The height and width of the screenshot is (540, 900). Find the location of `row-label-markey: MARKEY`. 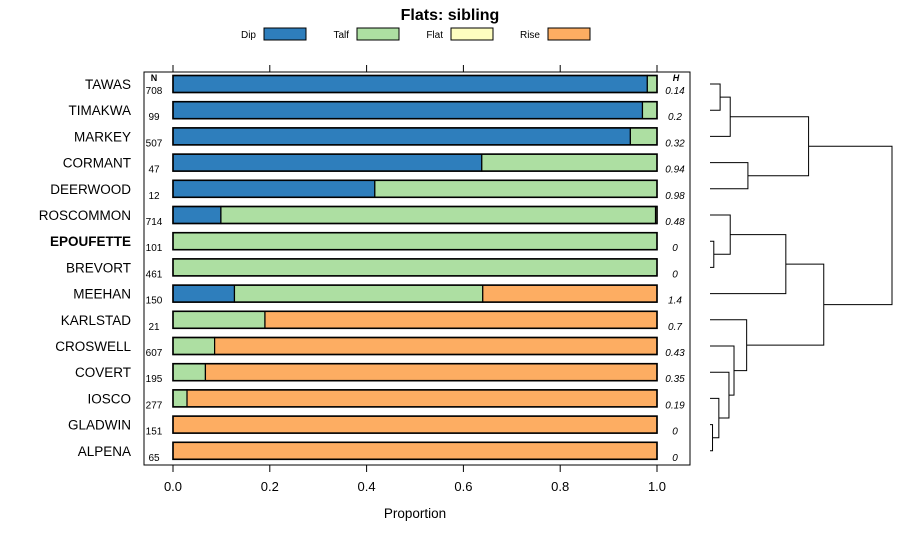

row-label-markey: MARKEY is located at coordinates (102, 136).